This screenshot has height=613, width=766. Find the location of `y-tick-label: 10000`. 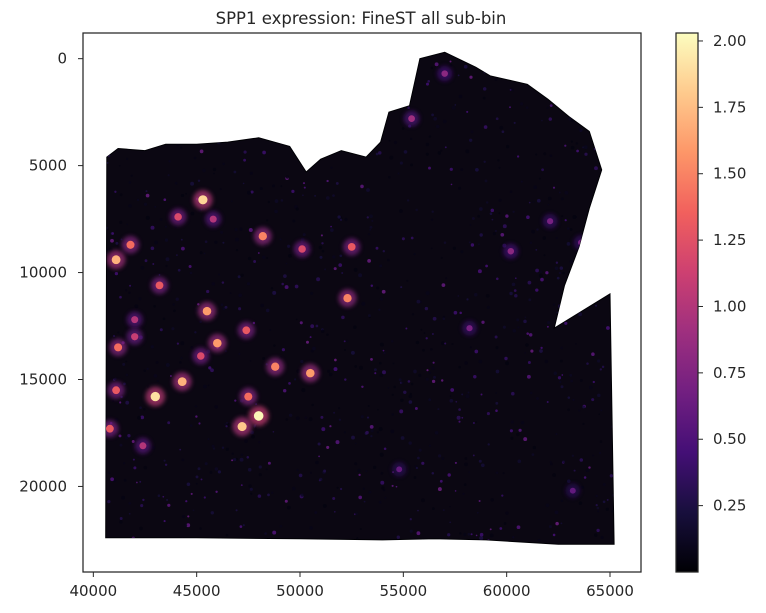

y-tick-label: 10000 is located at coordinates (43, 273).